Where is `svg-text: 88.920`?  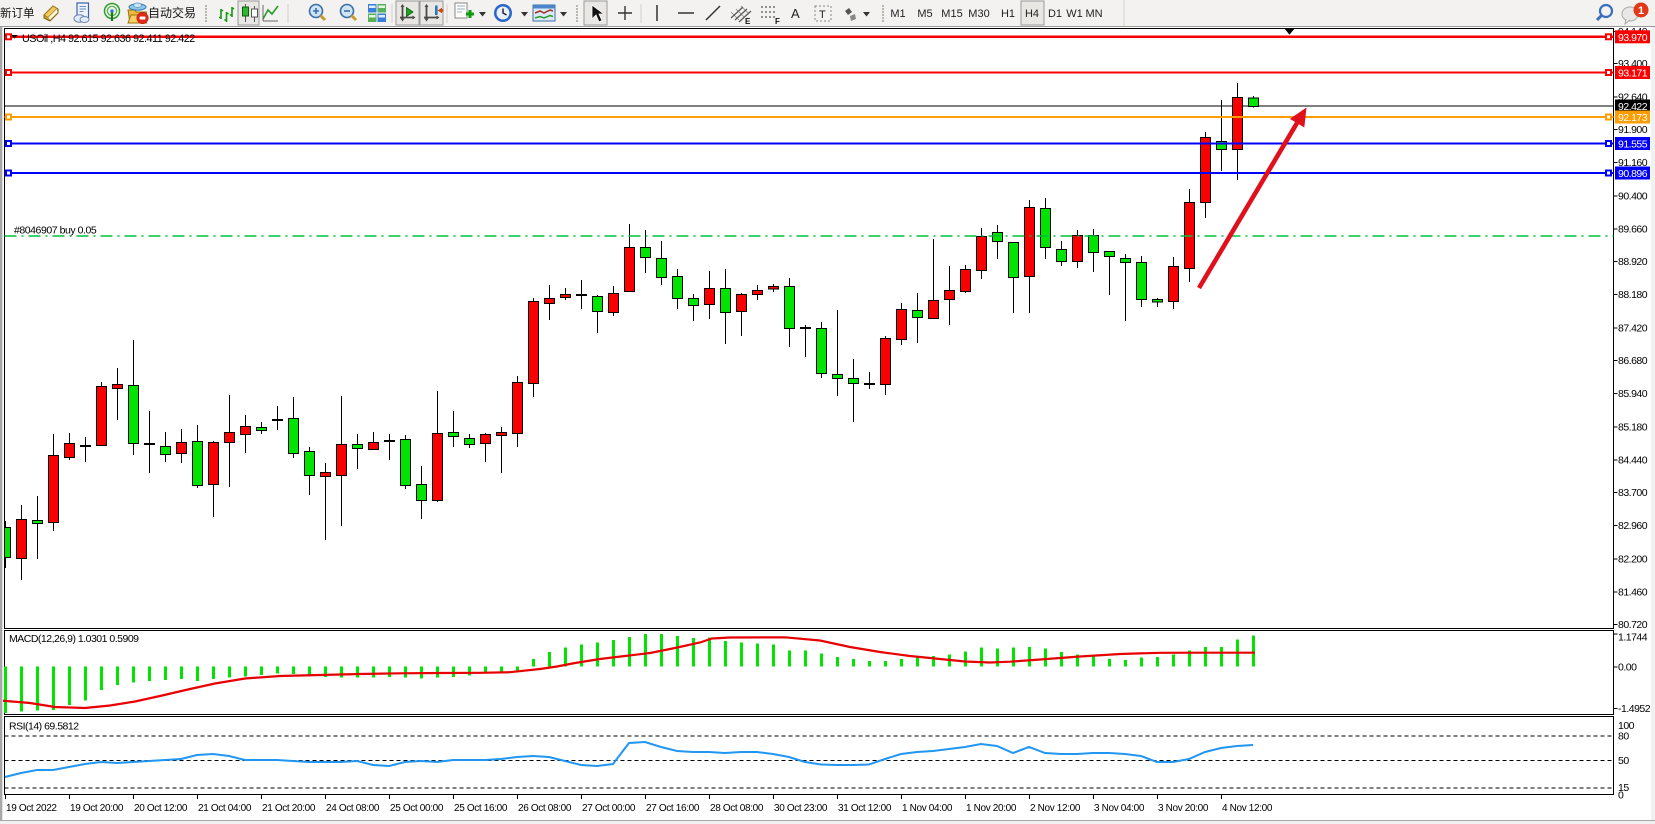 svg-text: 88.920 is located at coordinates (1633, 262).